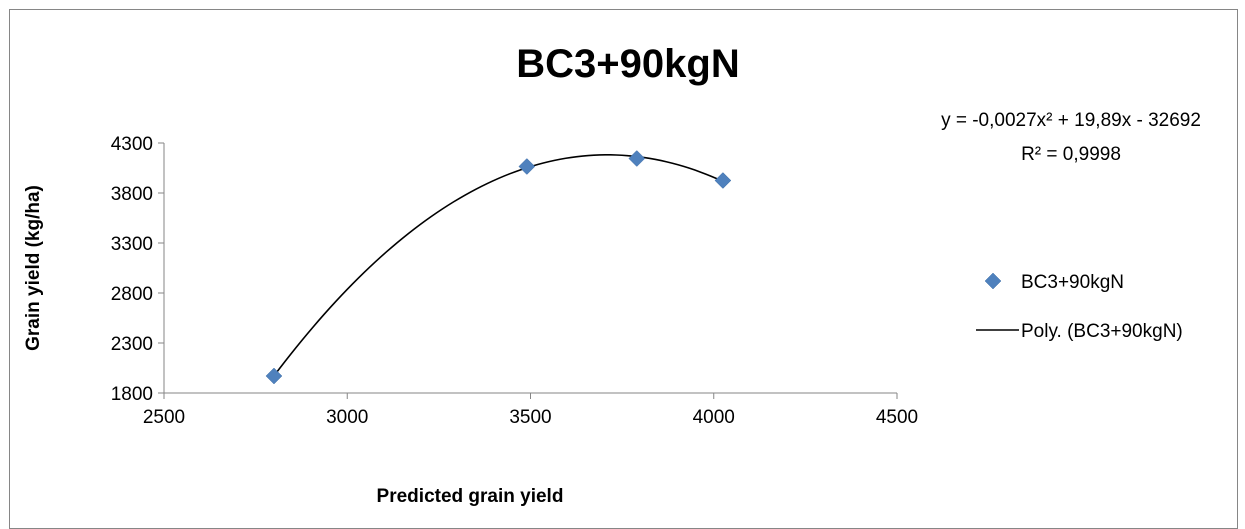  I want to click on legend-label-trendline: Poly. (BC3+90kgN), so click(1102, 331).